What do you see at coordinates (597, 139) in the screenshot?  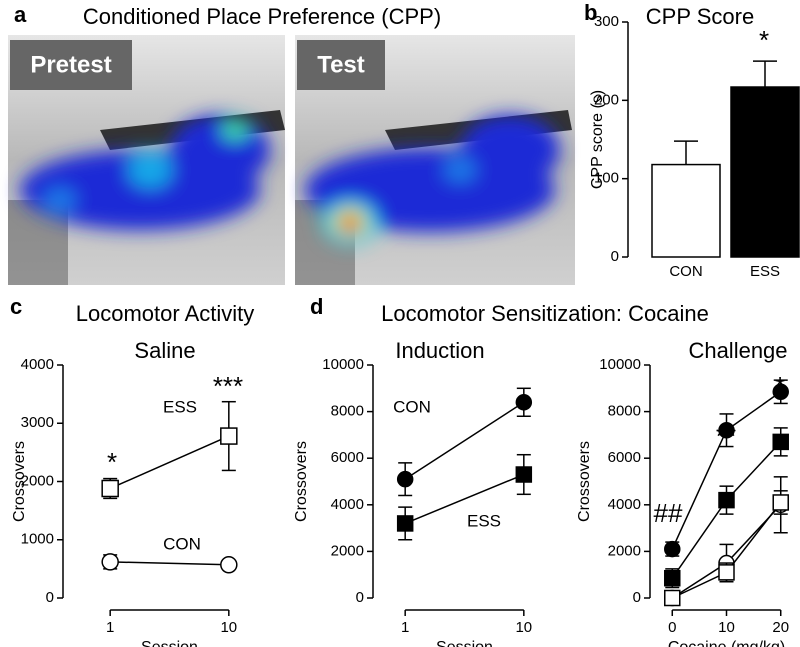 I see `y-axis-label: CPP score (s)` at bounding box center [597, 139].